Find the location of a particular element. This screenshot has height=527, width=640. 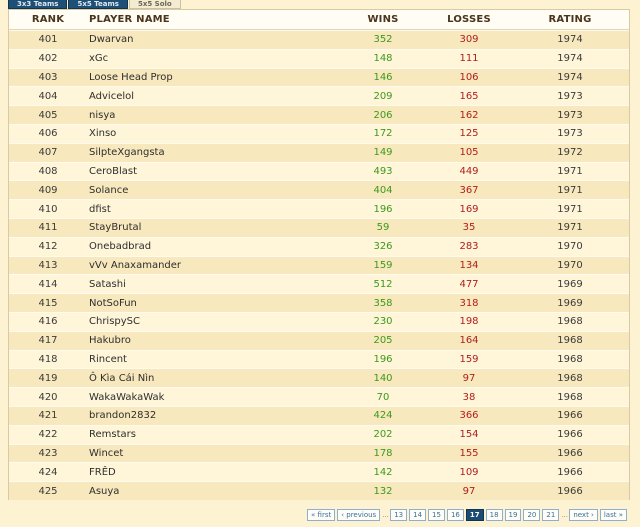

table-row: 422 Remstars 202 154 1966 is located at coordinates (319, 434).